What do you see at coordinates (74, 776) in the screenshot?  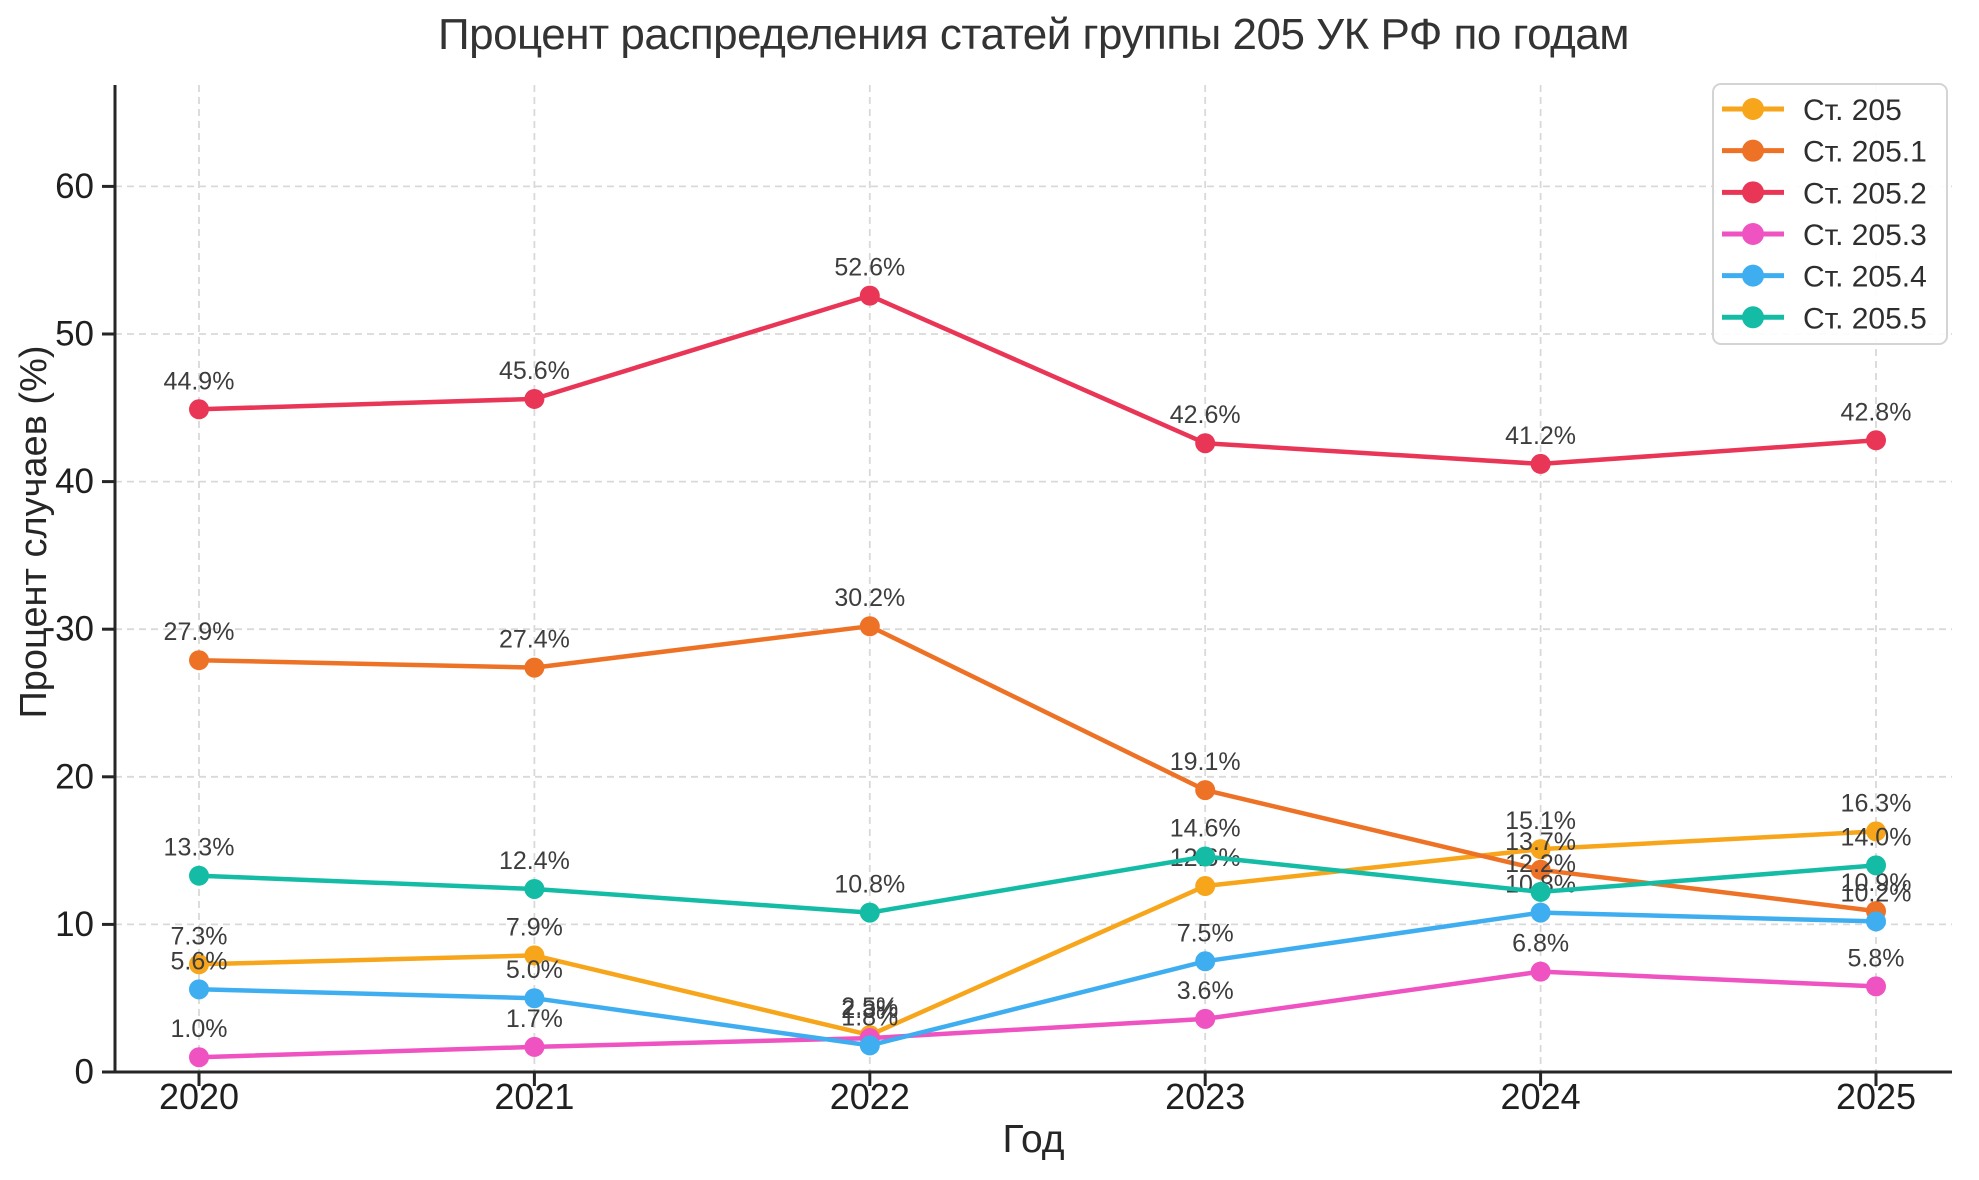 I see `y-tick-label: 20` at bounding box center [74, 776].